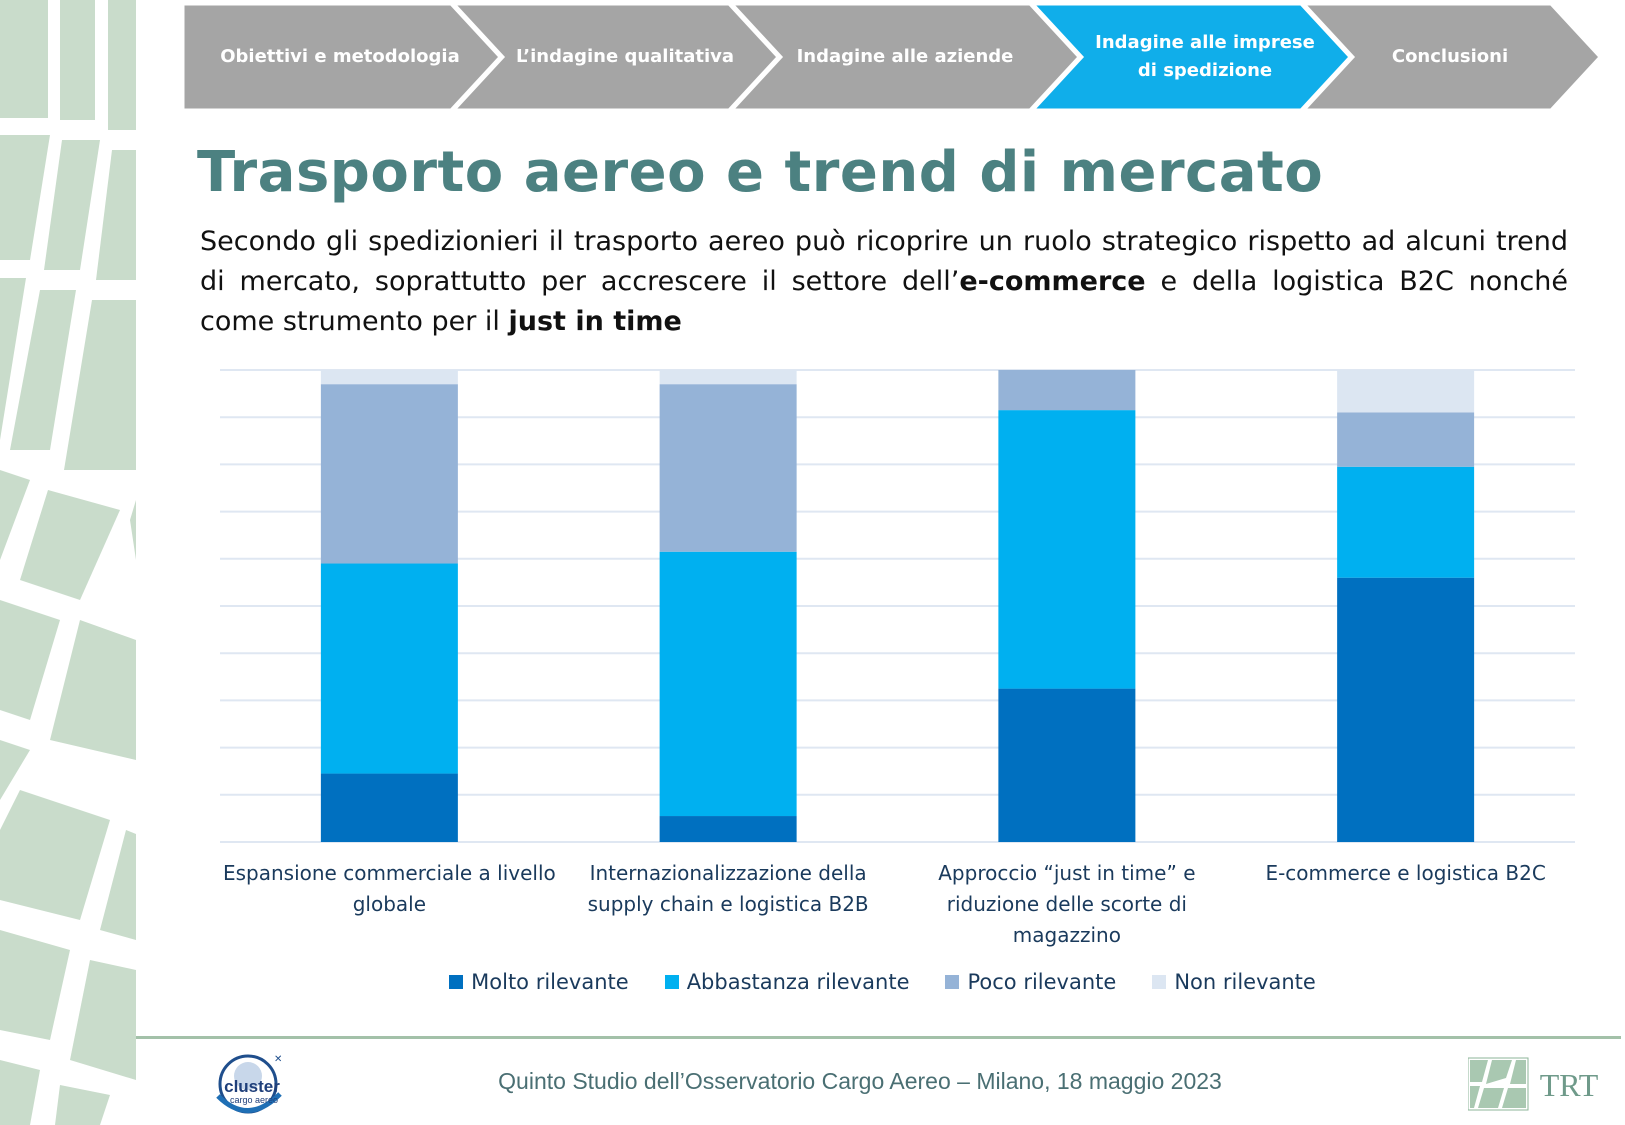  Describe the element at coordinates (1042, 982) in the screenshot. I see `legend-label-poco: Poco rilevante` at that location.